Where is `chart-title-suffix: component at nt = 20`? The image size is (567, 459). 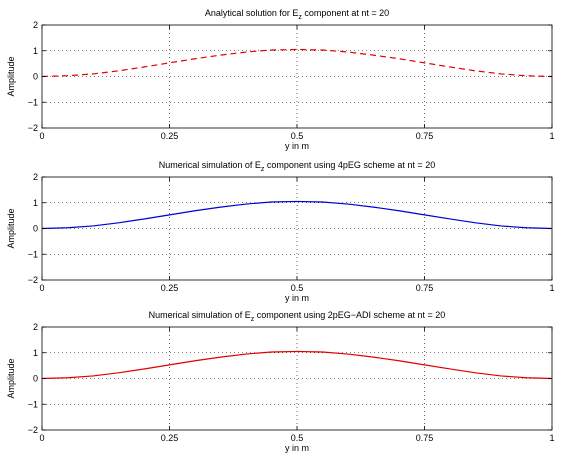
chart-title-suffix: component at nt = 20 is located at coordinates (345, 13).